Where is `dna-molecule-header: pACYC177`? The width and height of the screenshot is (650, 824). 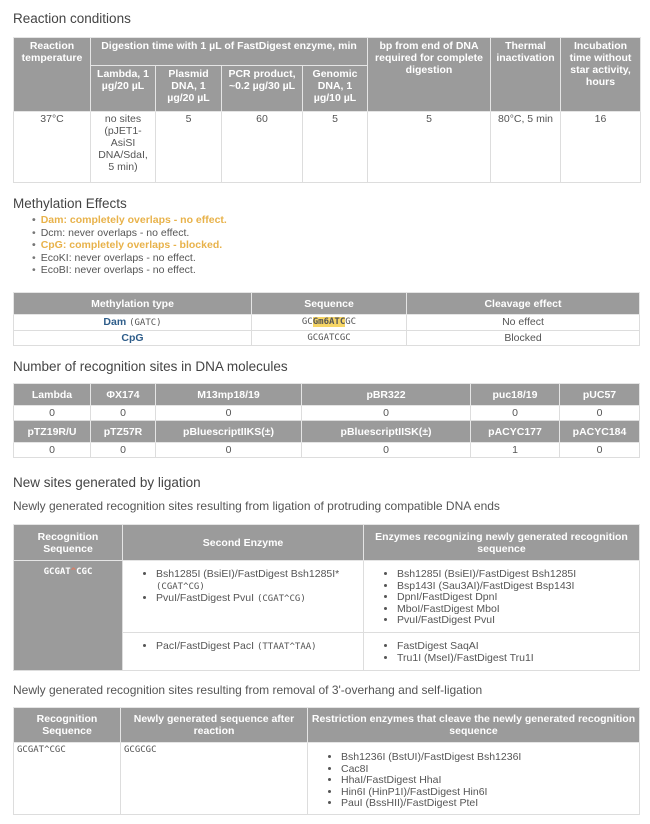 dna-molecule-header: pACYC177 is located at coordinates (515, 431).